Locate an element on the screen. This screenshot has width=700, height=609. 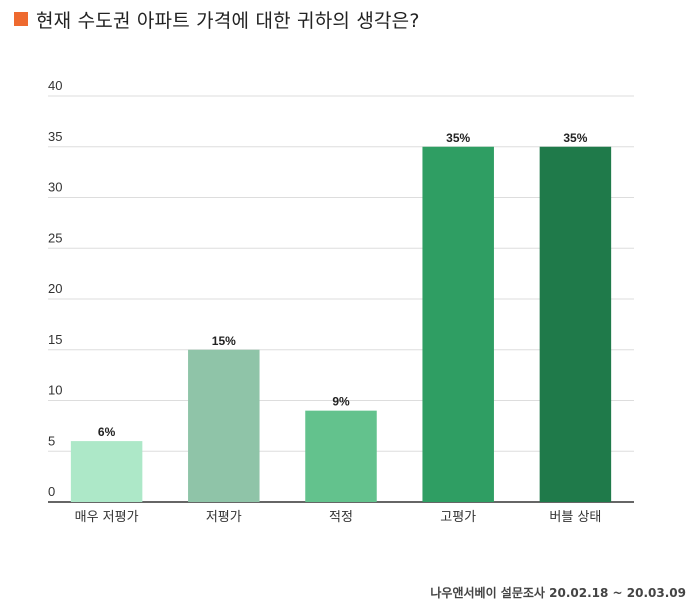
title-text: 현재 수도권 아파트 가격에 대한 귀하의 생각은? is located at coordinates (228, 20).